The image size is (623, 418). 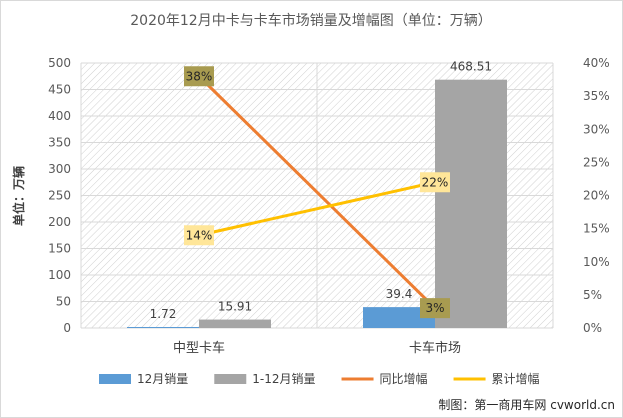 I want to click on point-label: 14%, so click(x=199, y=235).